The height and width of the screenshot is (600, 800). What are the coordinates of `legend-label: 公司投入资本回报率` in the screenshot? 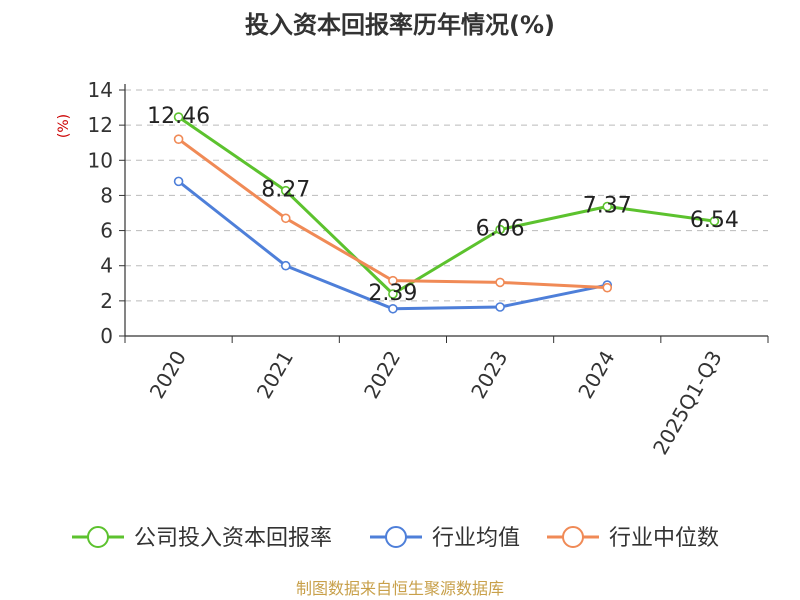 It's located at (233, 538).